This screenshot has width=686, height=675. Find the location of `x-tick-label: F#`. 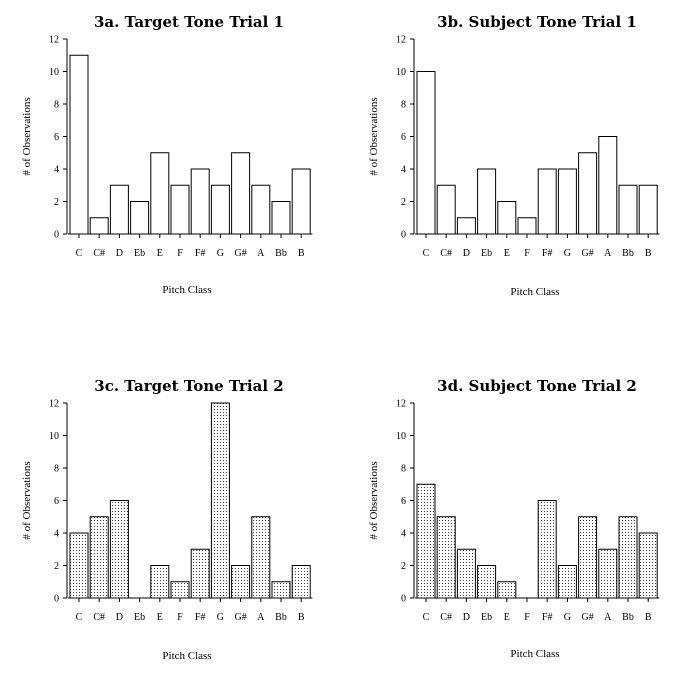

x-tick-label: F# is located at coordinates (200, 617).